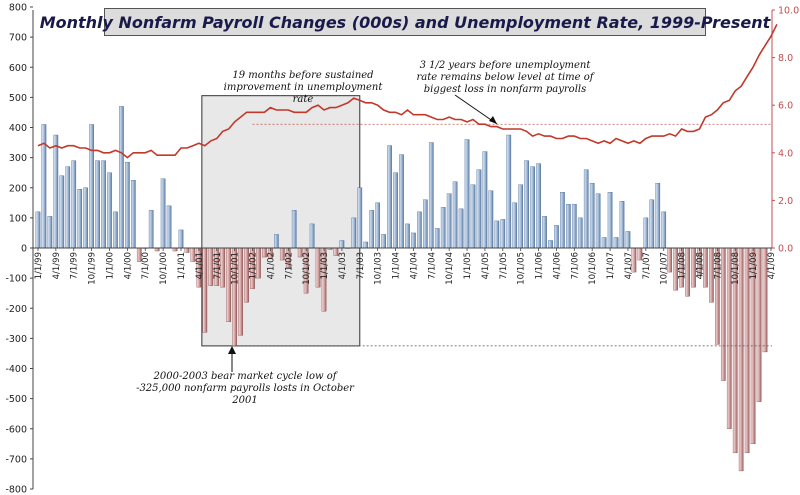  What do you see at coordinates (18, 218) in the screenshot?
I see `left-tick-label: 100` at bounding box center [18, 218].